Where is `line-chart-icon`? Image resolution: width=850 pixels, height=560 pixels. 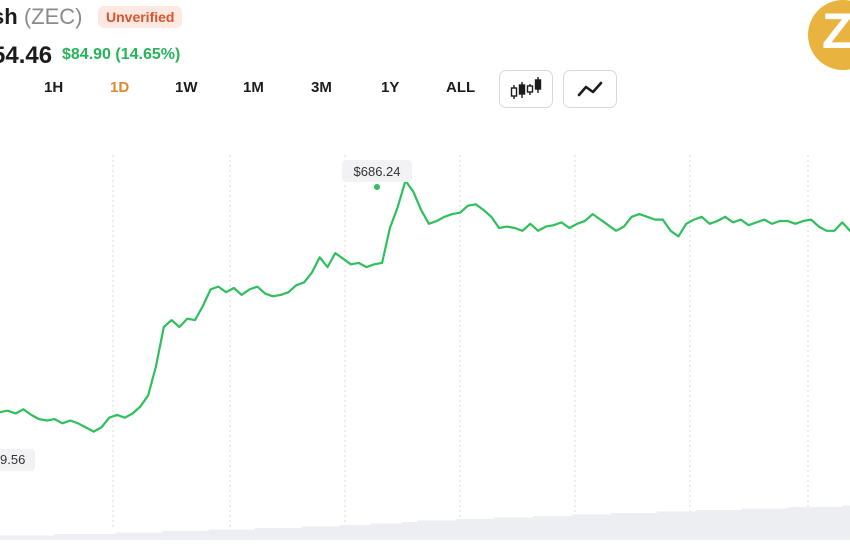
line-chart-icon is located at coordinates (590, 89).